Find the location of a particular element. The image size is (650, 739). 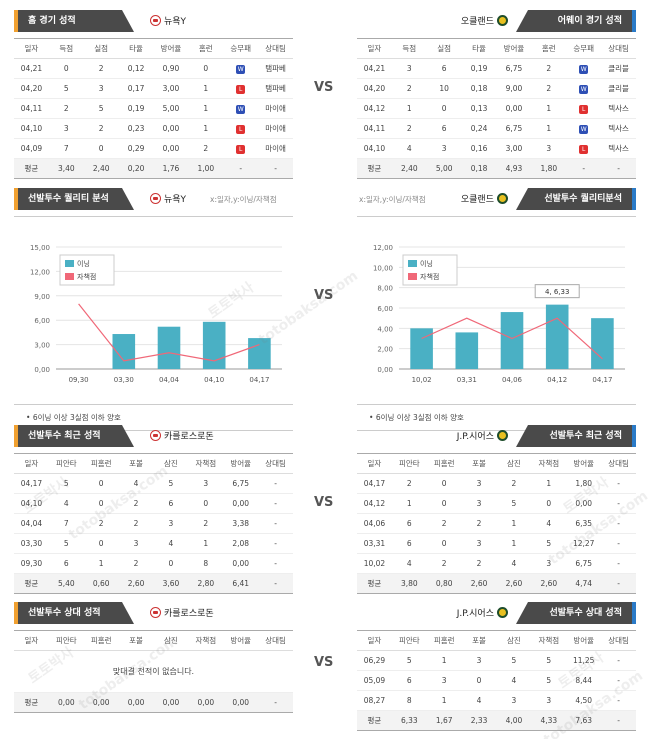

table-row: 09,30 6 1 2 0 8 0,00- is located at coordinates (153, 563).